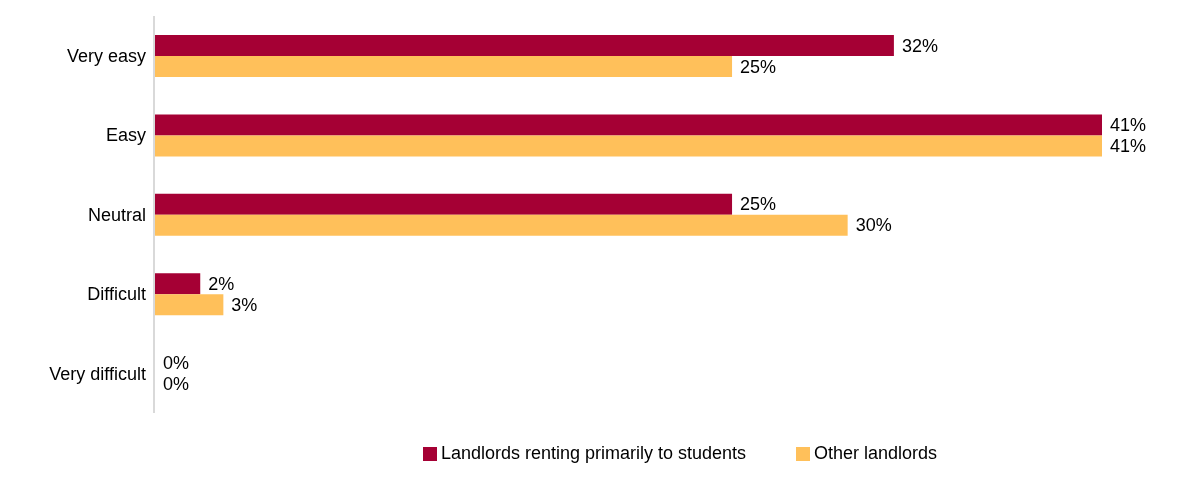  Describe the element at coordinates (919, 45) in the screenshot. I see `data-label: 32%` at that location.